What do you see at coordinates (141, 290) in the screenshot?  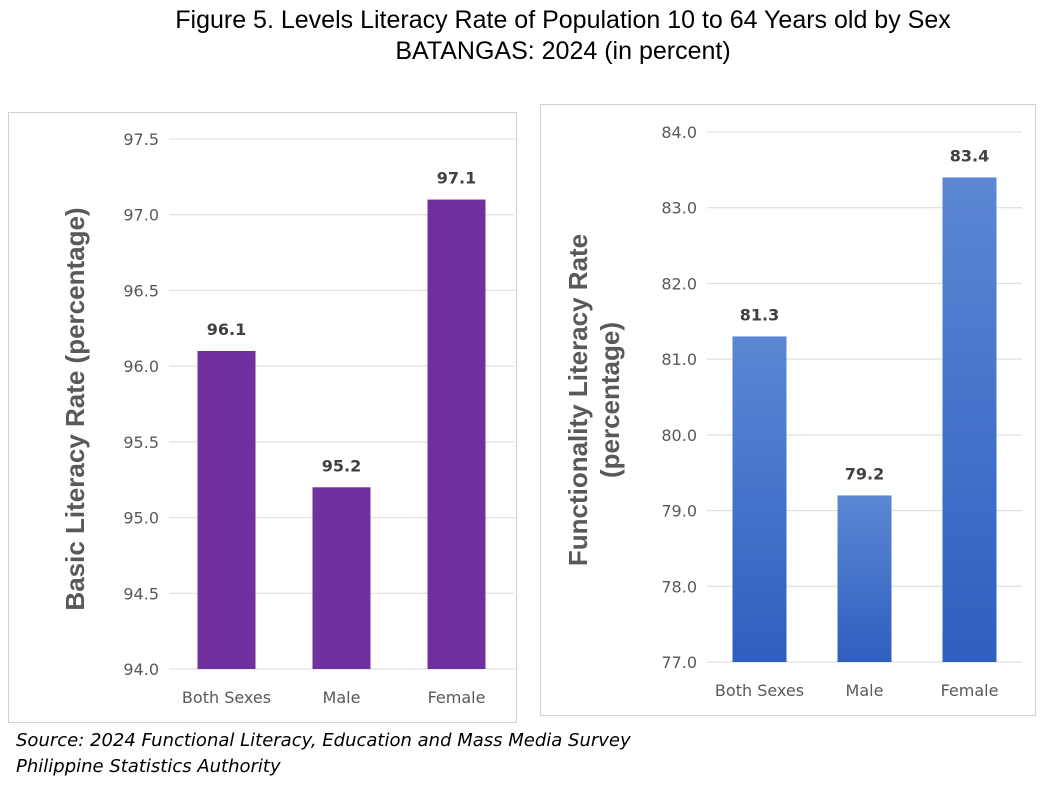 I see `y-tick-label: 96.5` at bounding box center [141, 290].